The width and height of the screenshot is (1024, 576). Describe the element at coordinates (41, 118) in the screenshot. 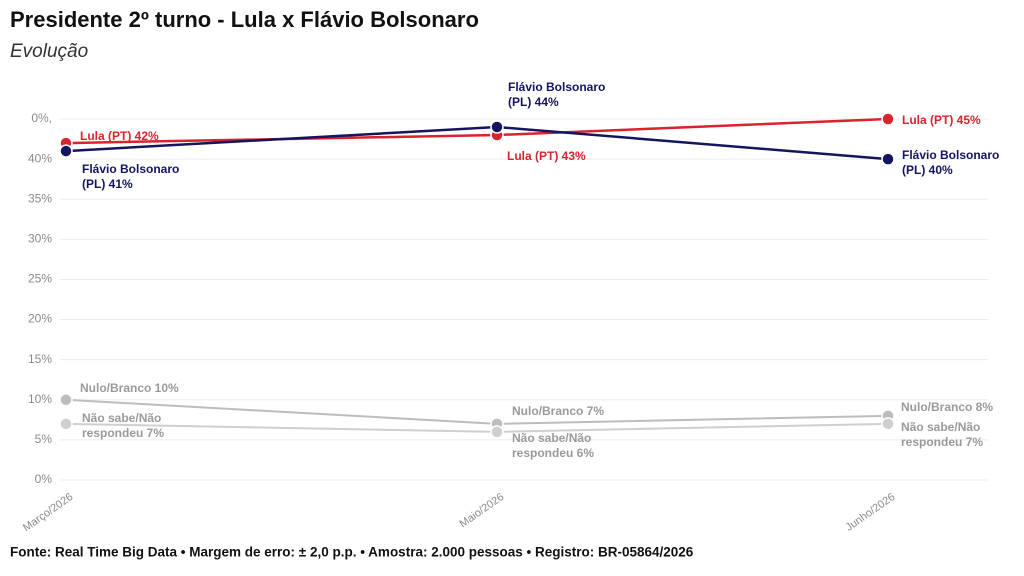

I see `y-tick-label: 0%,` at that location.